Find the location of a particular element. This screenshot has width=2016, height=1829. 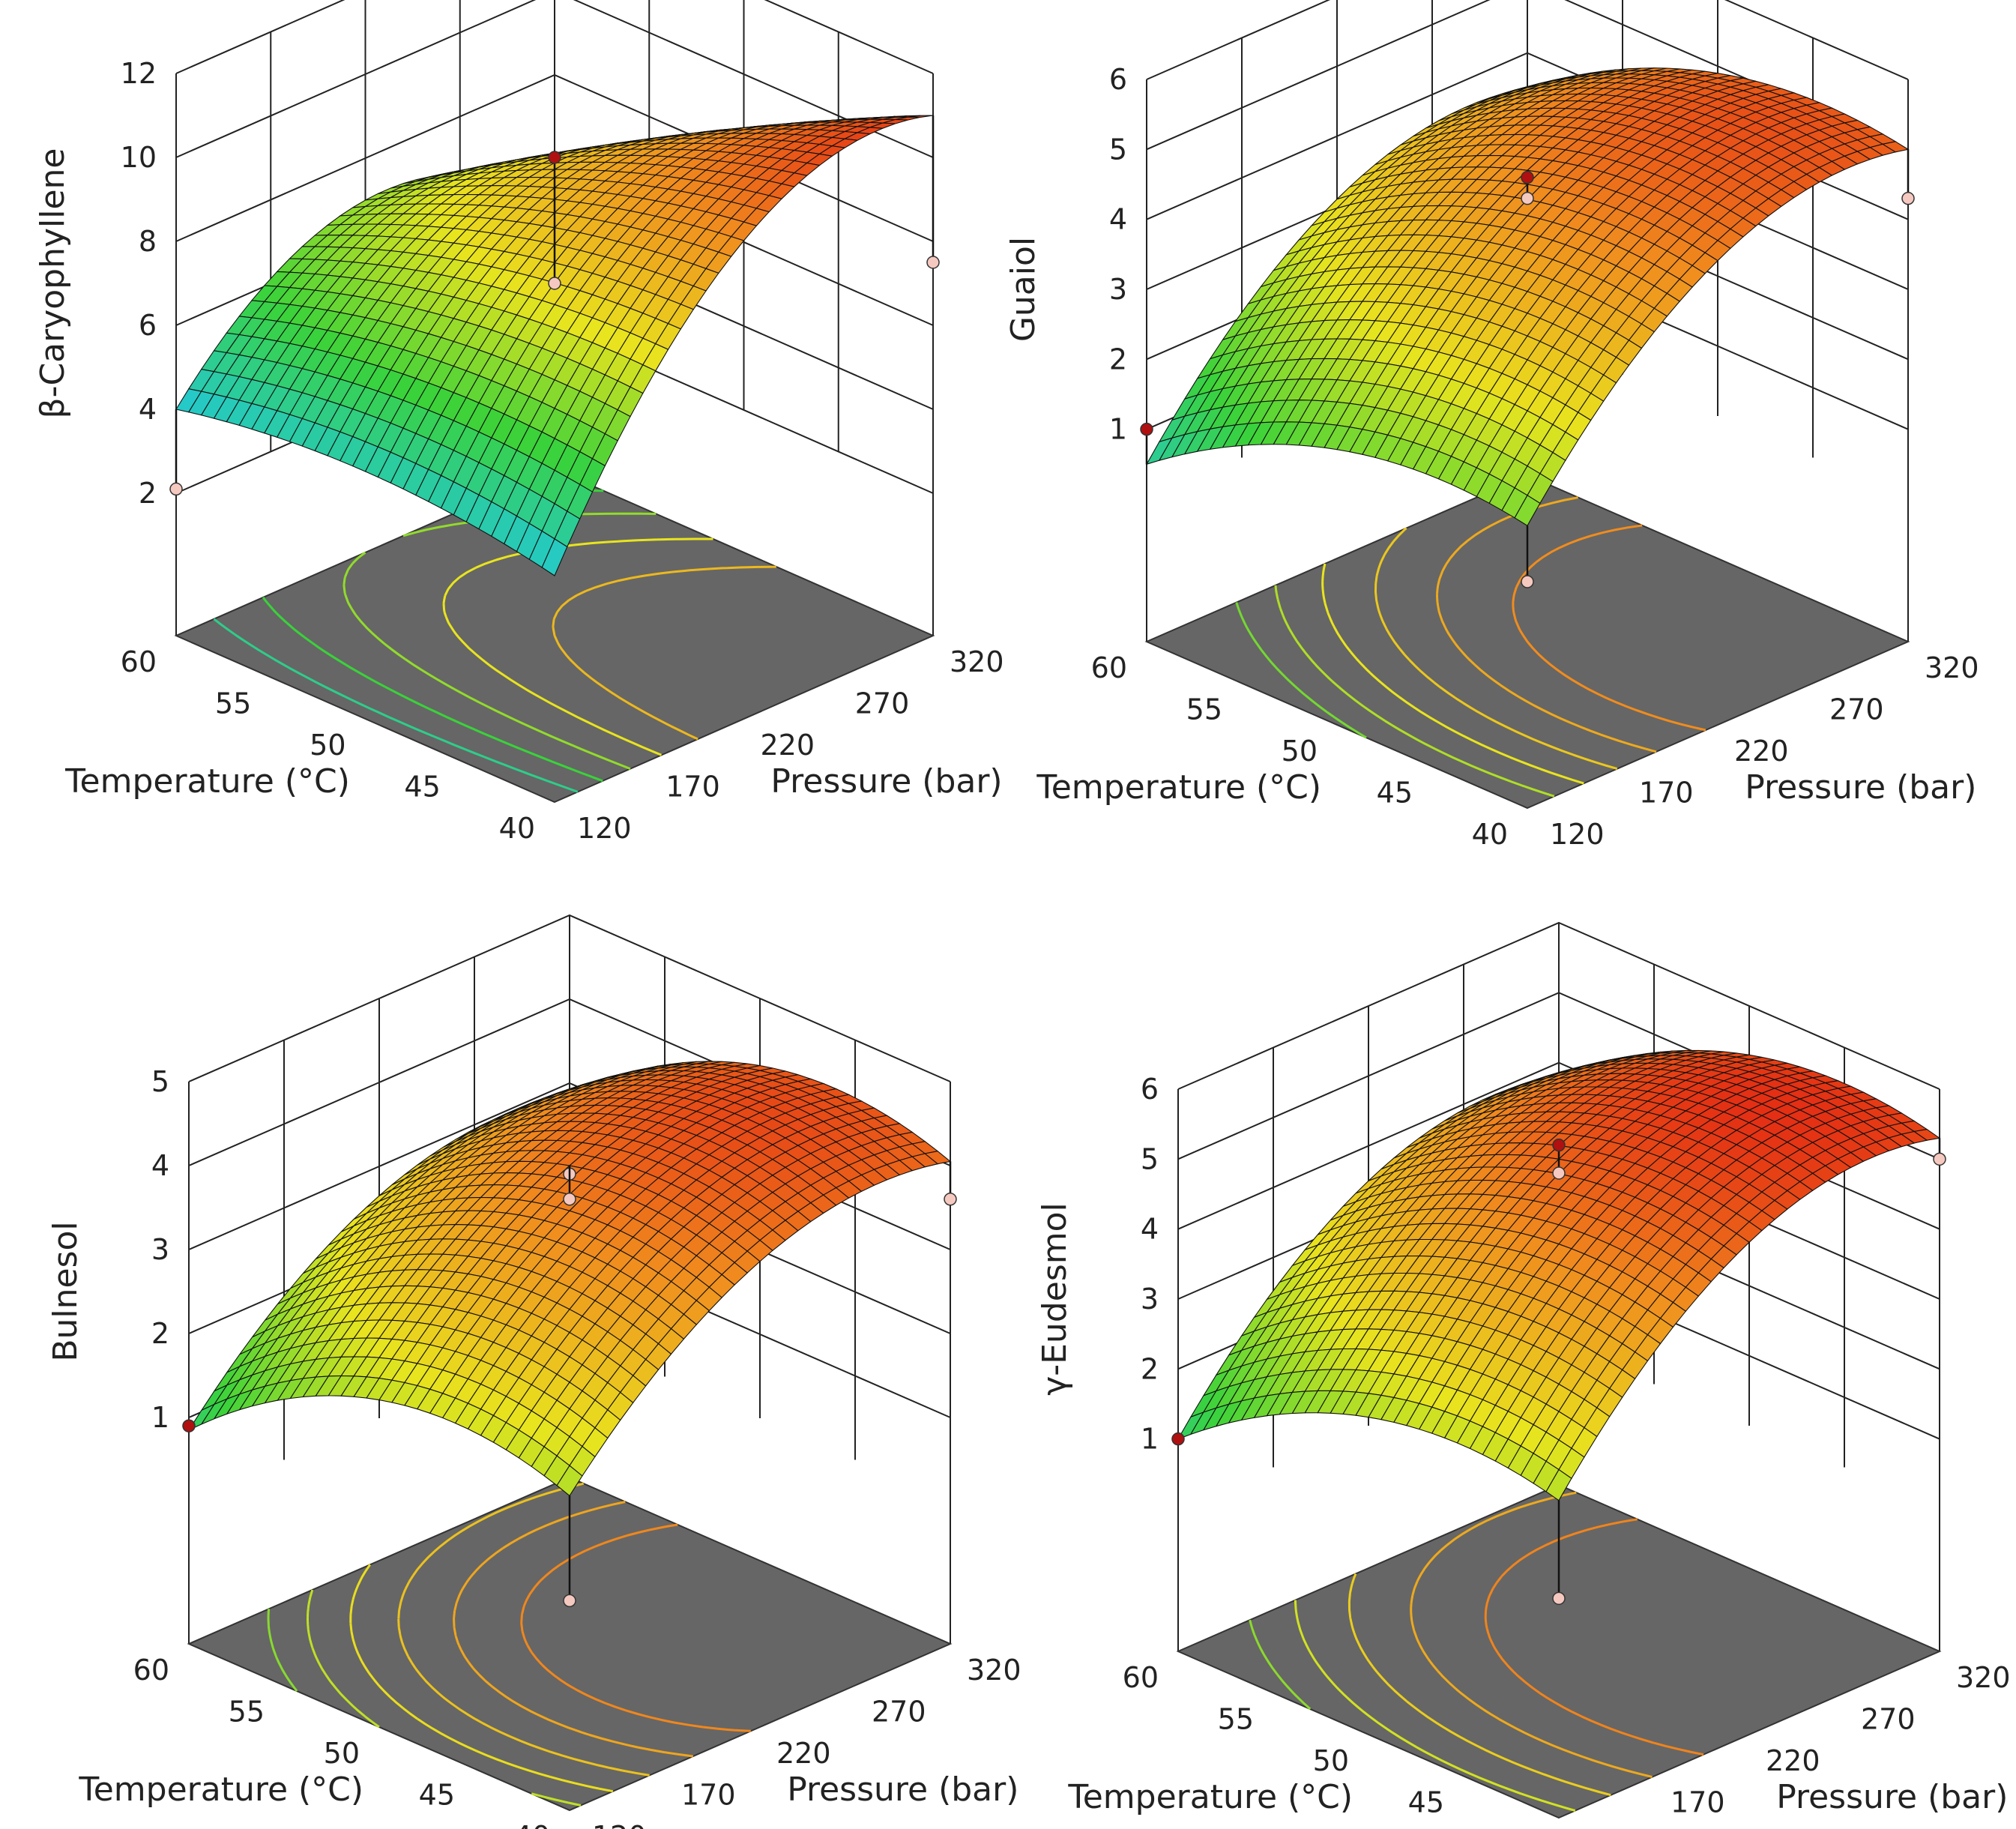

z-tick-label: 12 is located at coordinates (139, 73).